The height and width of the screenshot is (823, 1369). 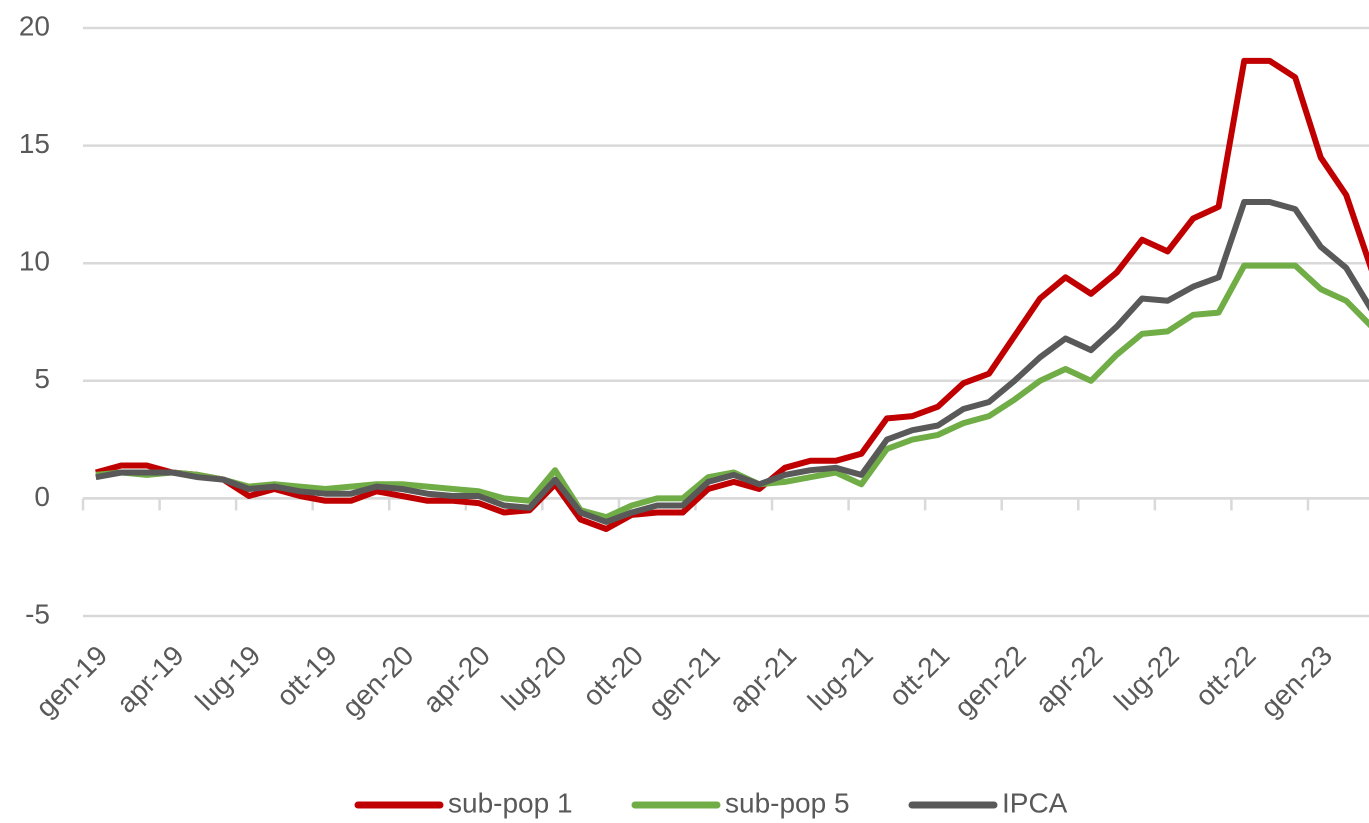 I want to click on legend-label: sub-pop 1, so click(x=510, y=802).